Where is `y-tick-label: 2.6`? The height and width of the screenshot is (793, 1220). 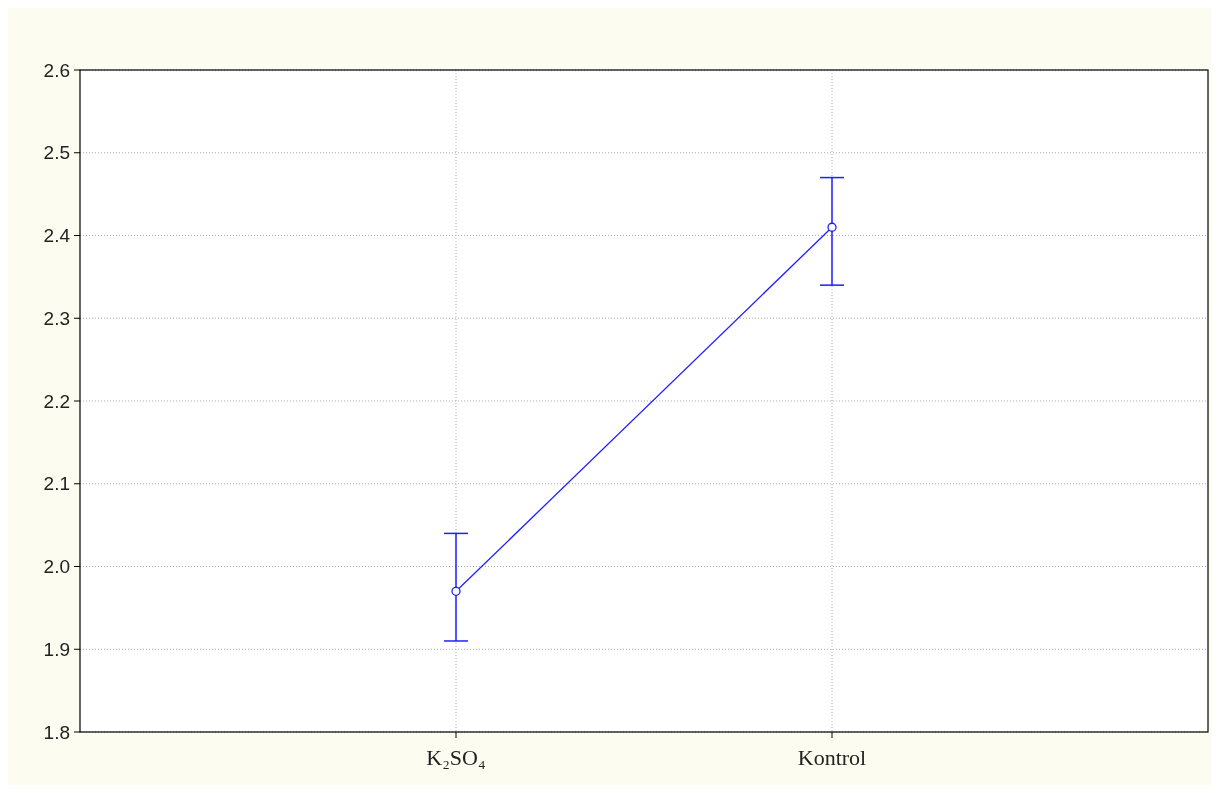 y-tick-label: 2.6 is located at coordinates (56, 70).